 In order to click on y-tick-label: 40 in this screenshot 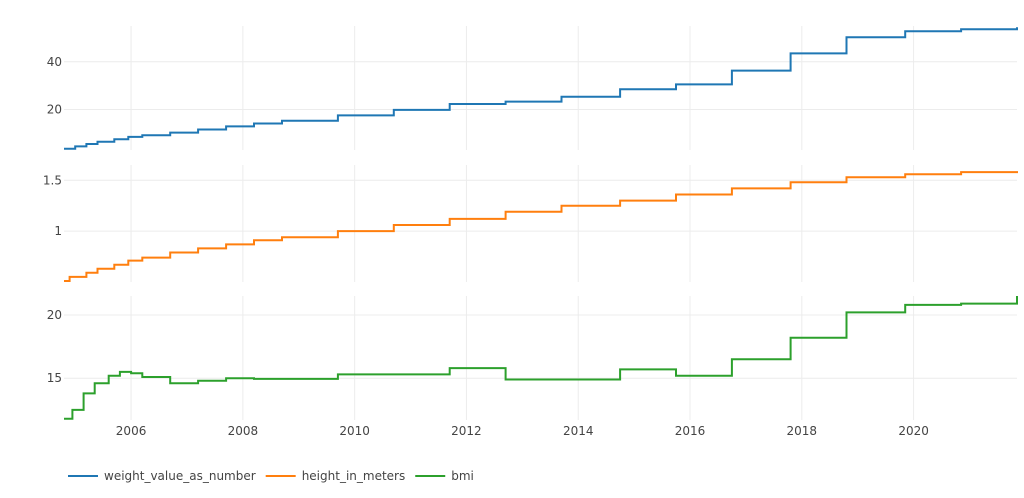, I will do `click(54, 62)`.